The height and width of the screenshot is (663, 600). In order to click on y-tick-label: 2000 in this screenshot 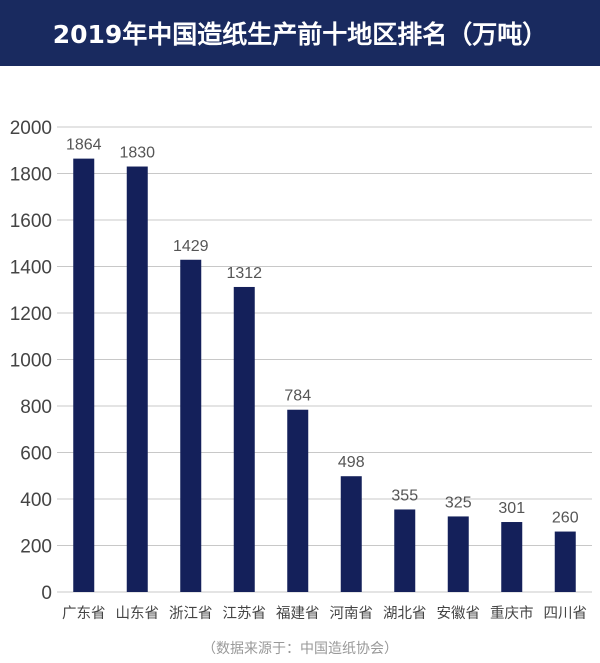, I will do `click(31, 128)`.